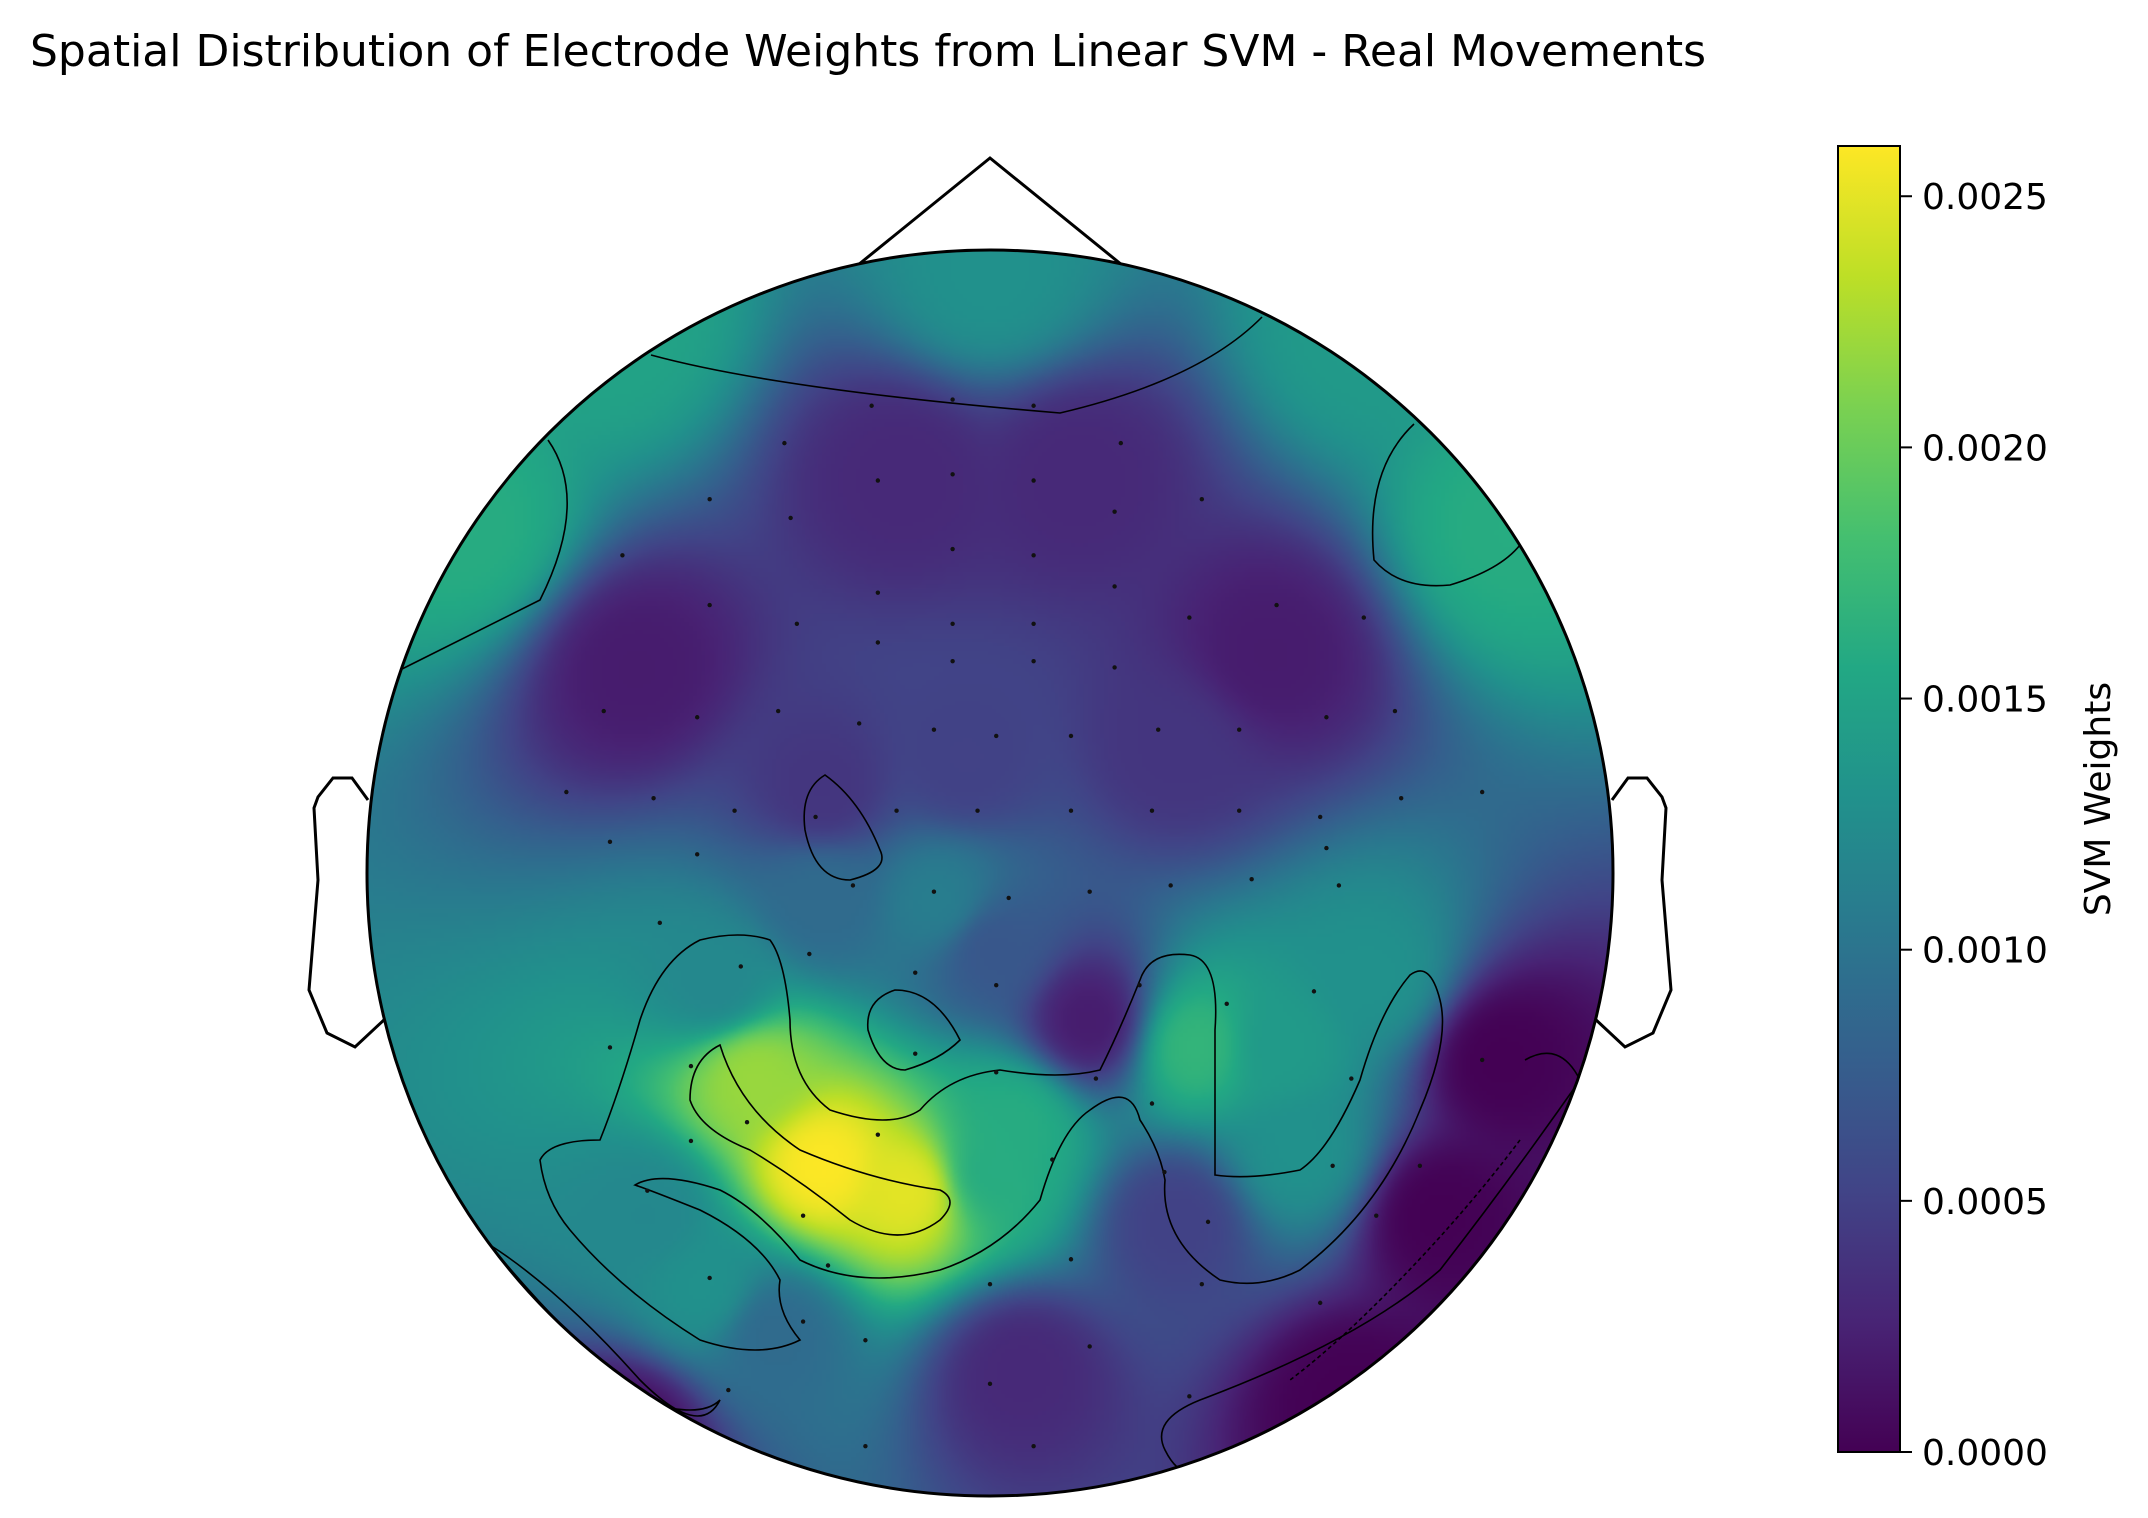 This screenshot has height=1518, width=2148. I want to click on colorbar-label: SVM Weights, so click(2098, 799).